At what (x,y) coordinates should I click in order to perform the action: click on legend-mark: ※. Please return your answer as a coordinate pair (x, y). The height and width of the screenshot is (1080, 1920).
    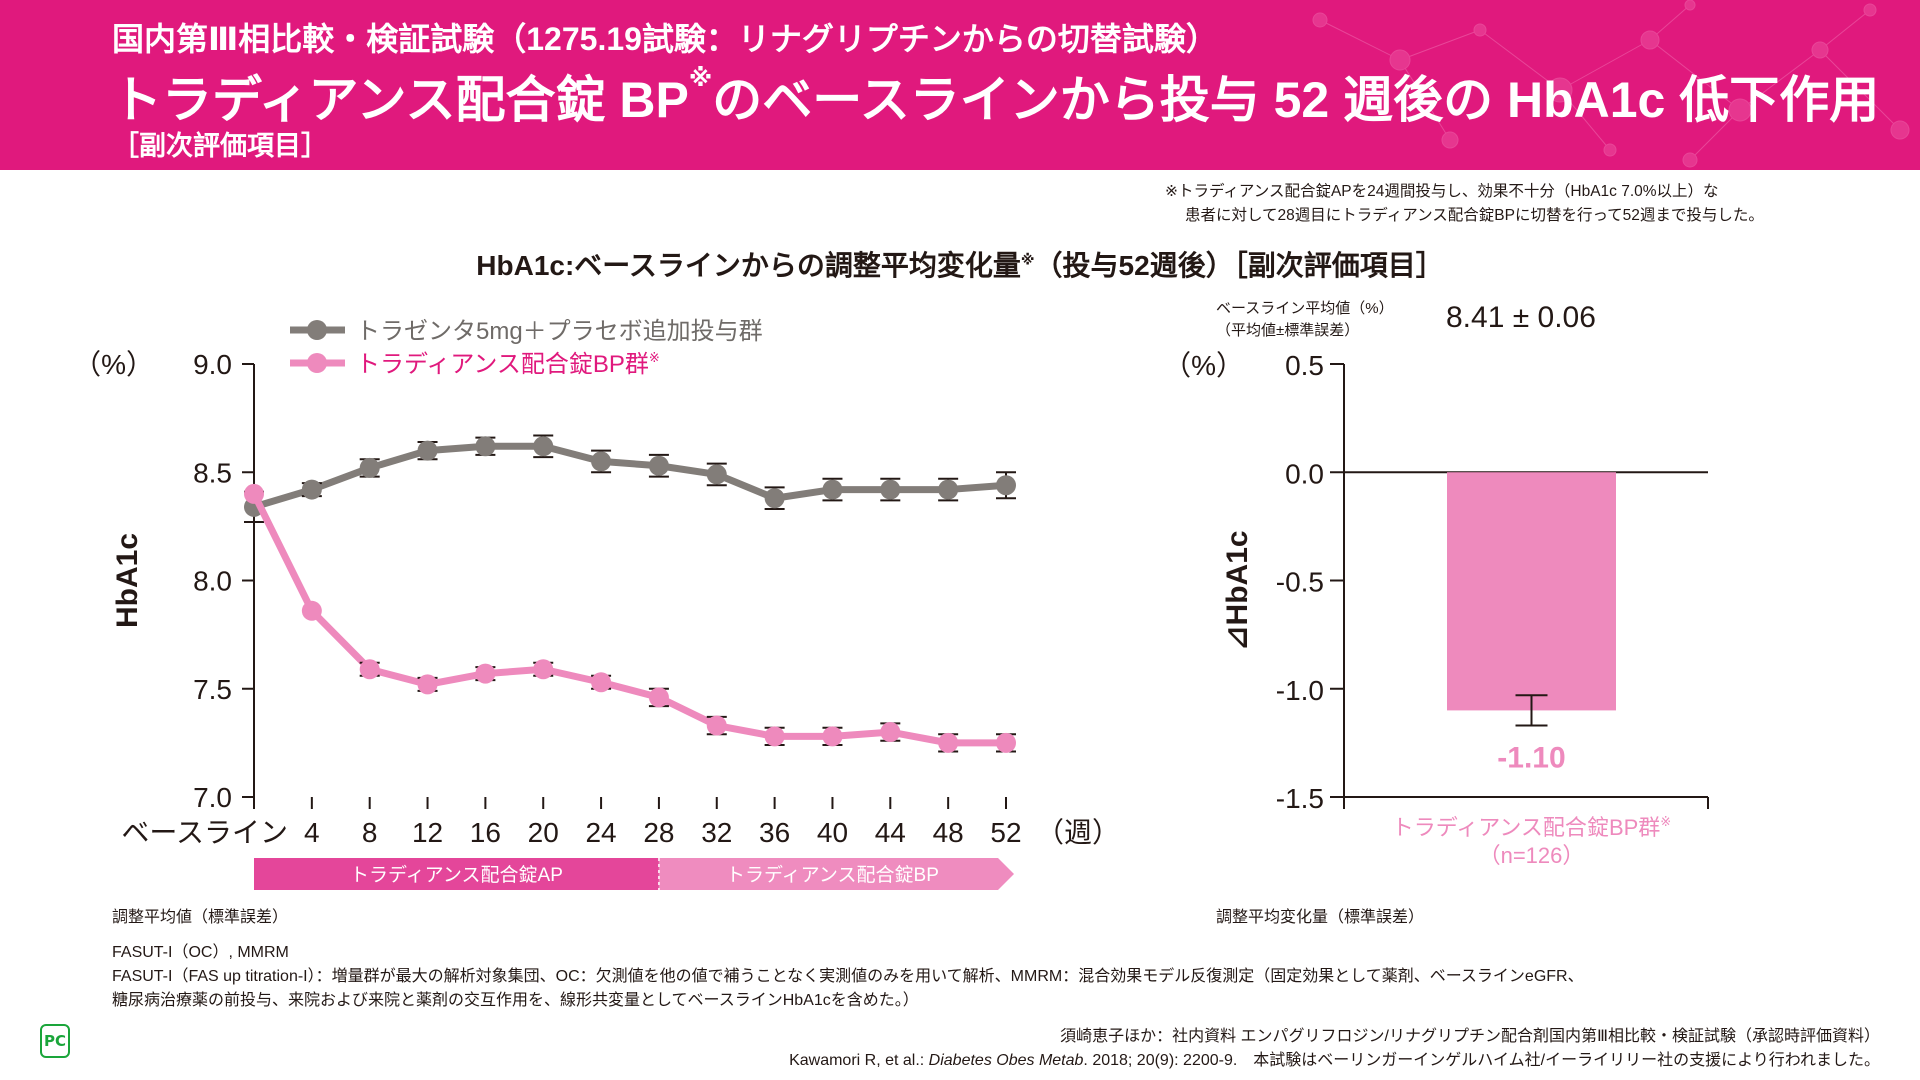
    Looking at the image, I should click on (654, 357).